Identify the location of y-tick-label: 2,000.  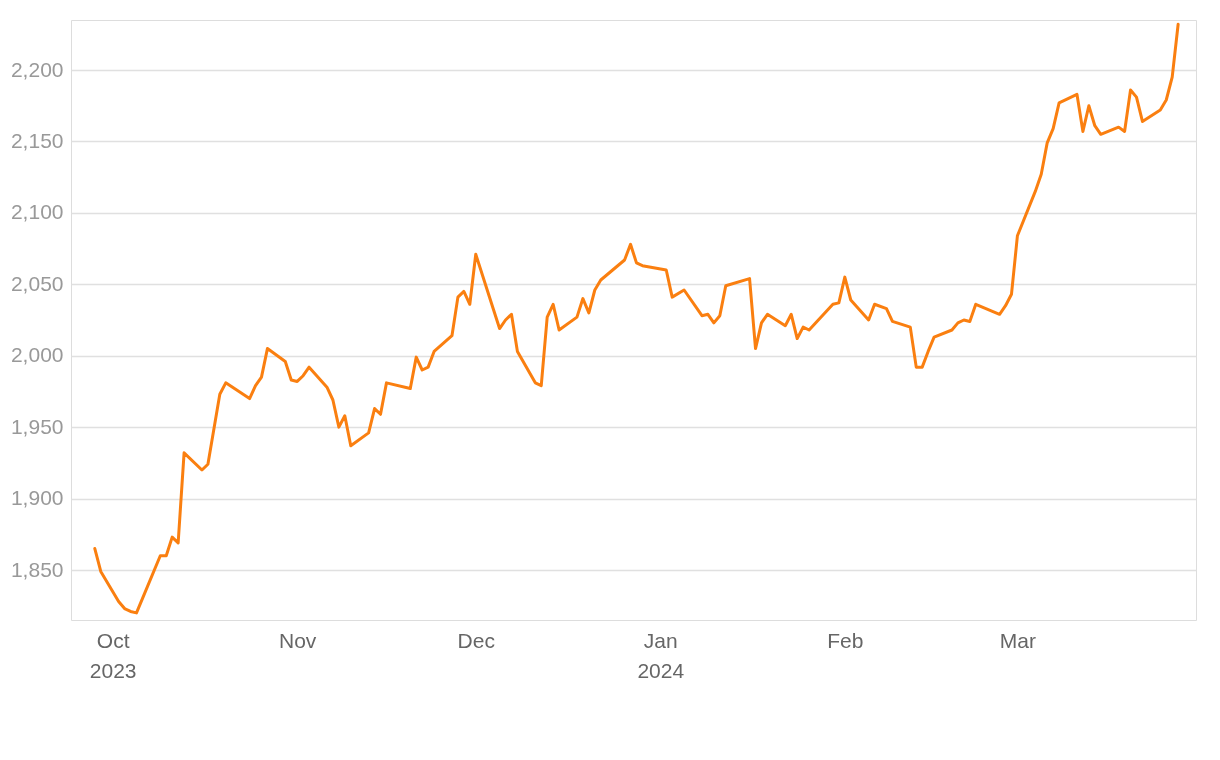
(37, 355).